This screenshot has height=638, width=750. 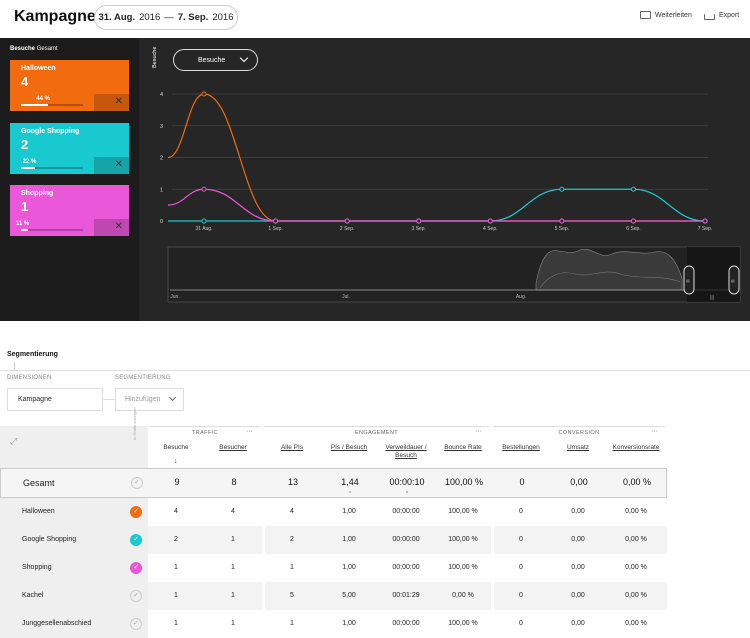 I want to click on row-label: Halloween, so click(x=38, y=511).